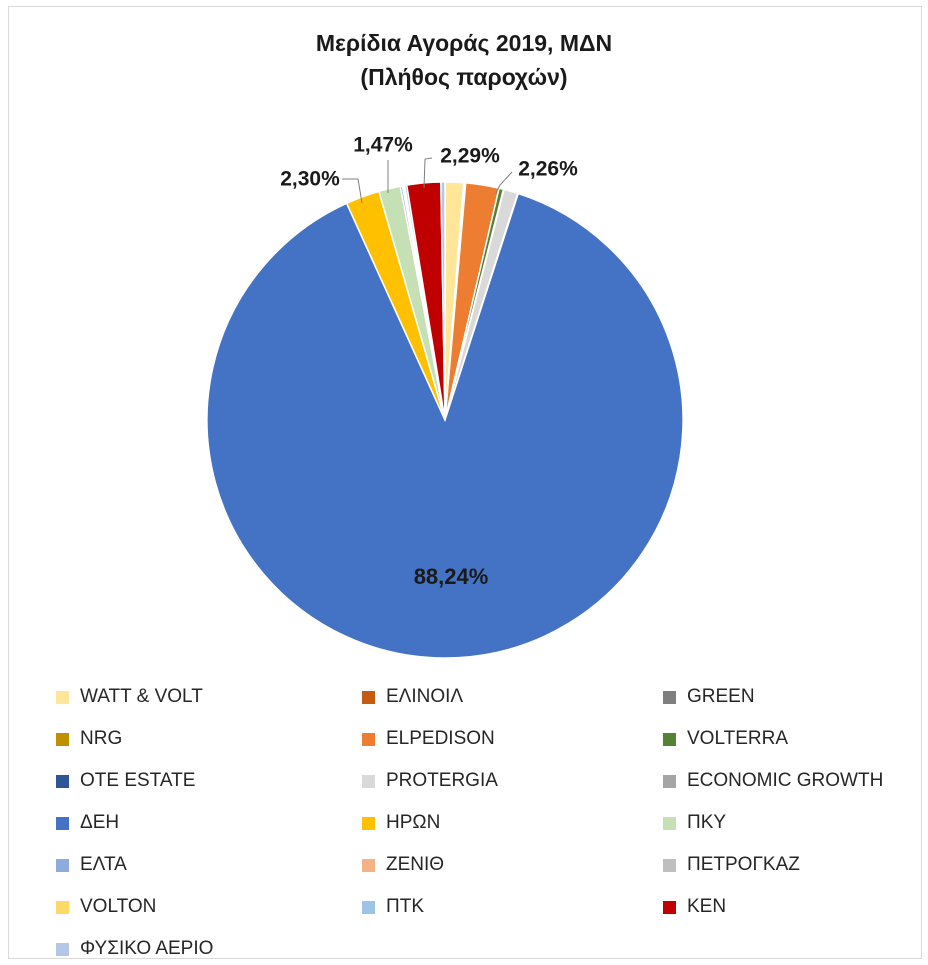 This screenshot has height=965, width=928. I want to click on legend-item-ζενιθ: ΖΕΝΙΘ, so click(403, 865).